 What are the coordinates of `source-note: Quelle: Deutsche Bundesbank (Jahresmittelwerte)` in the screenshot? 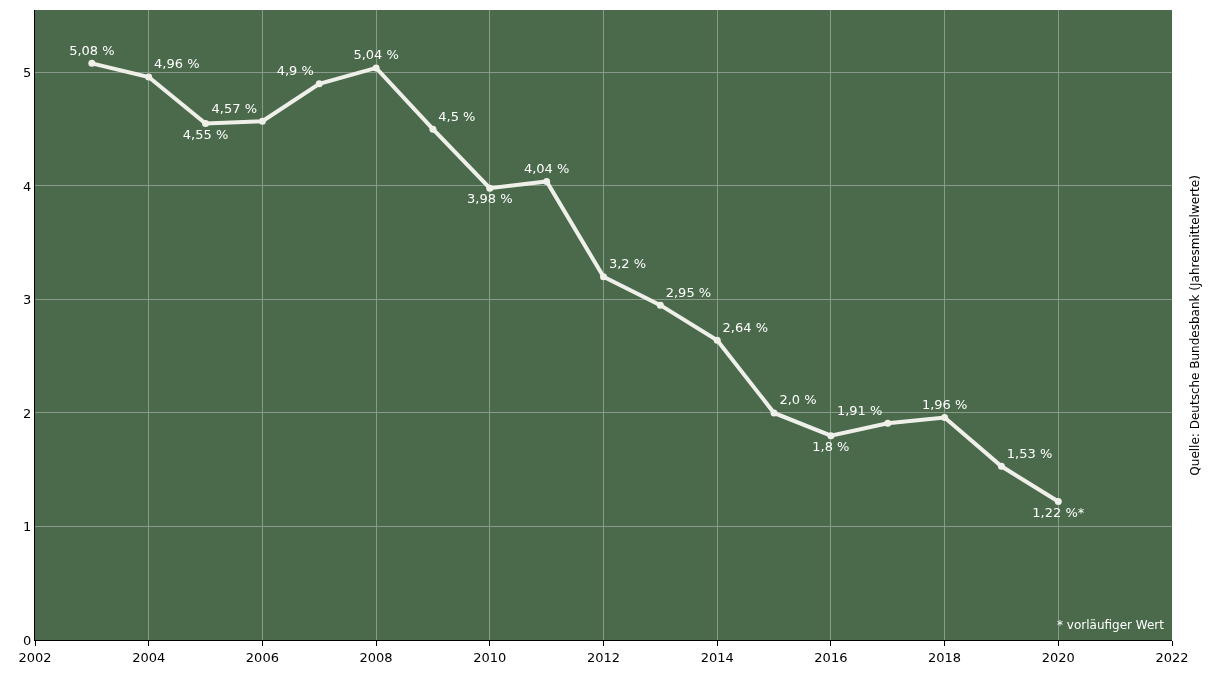 It's located at (1194, 325).